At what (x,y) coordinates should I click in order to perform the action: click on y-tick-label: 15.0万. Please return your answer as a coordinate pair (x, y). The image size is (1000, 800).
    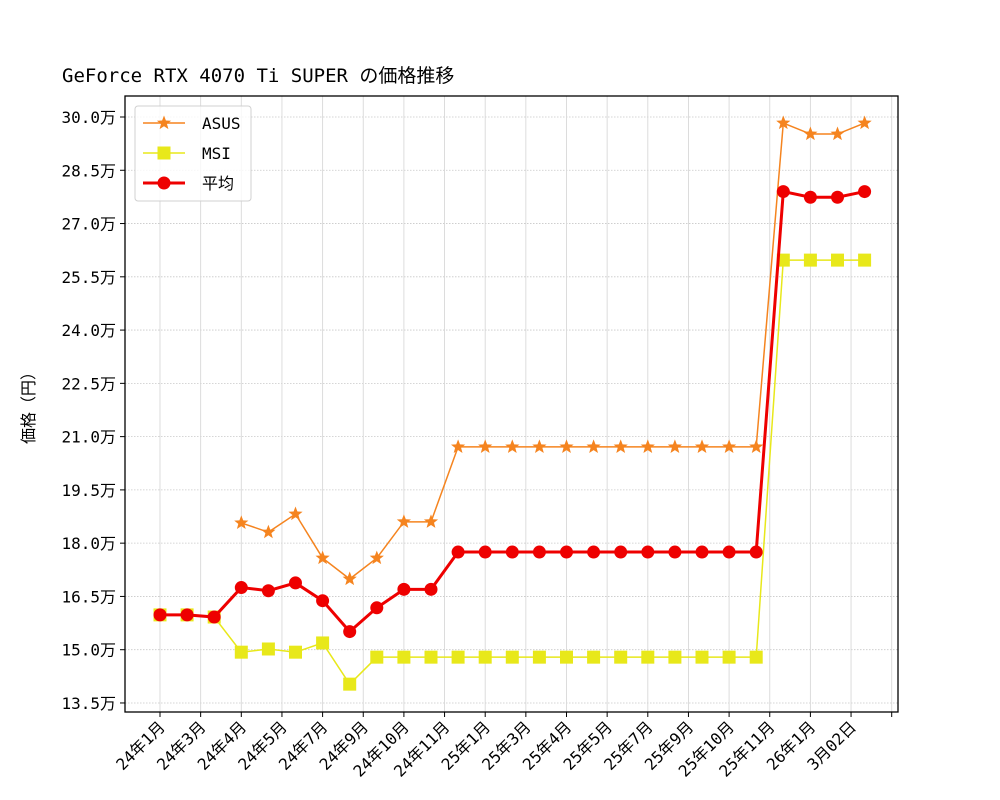
    Looking at the image, I should click on (88, 650).